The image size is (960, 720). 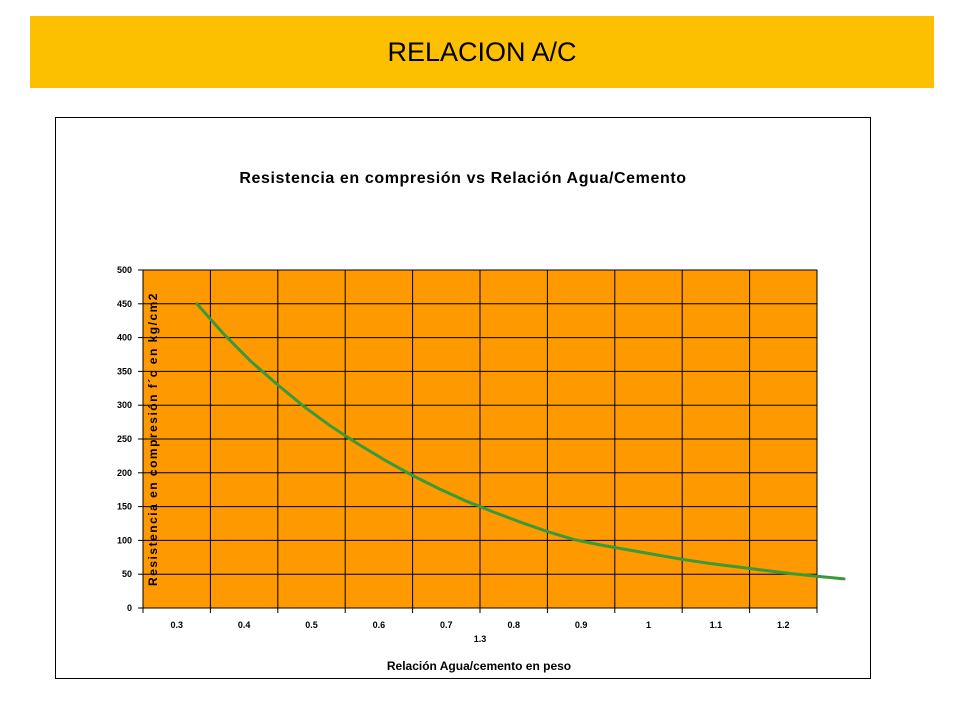 I want to click on y-tick-label: 350, so click(x=124, y=371).